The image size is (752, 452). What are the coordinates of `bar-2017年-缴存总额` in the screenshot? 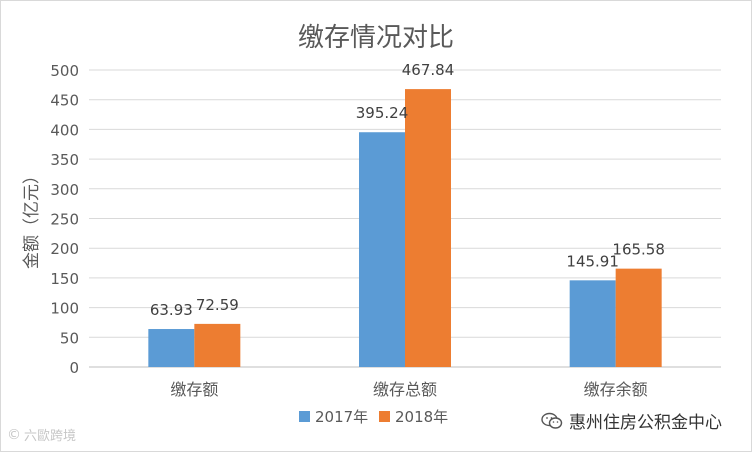 It's located at (382, 249).